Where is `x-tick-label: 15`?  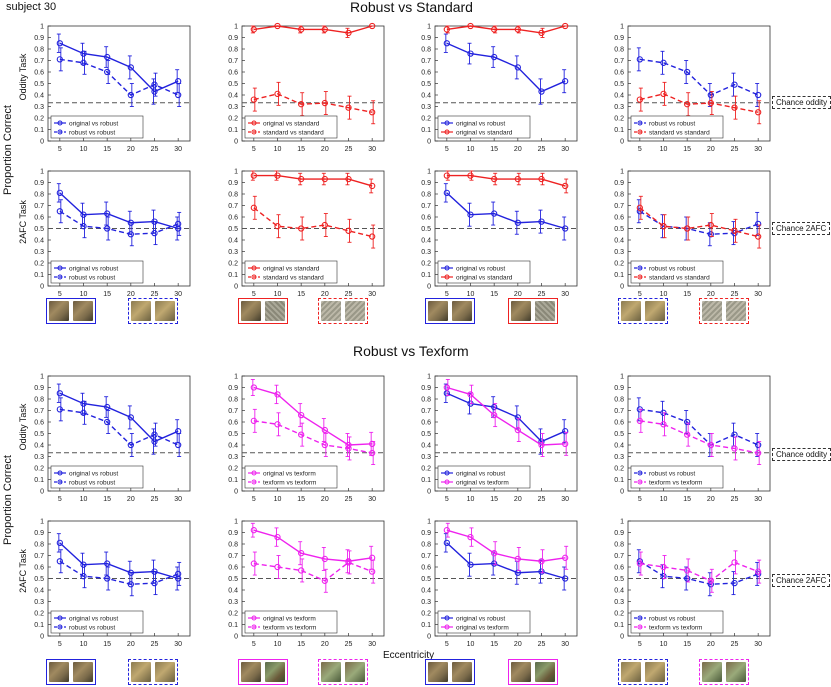
x-tick-label: 15 is located at coordinates (494, 149).